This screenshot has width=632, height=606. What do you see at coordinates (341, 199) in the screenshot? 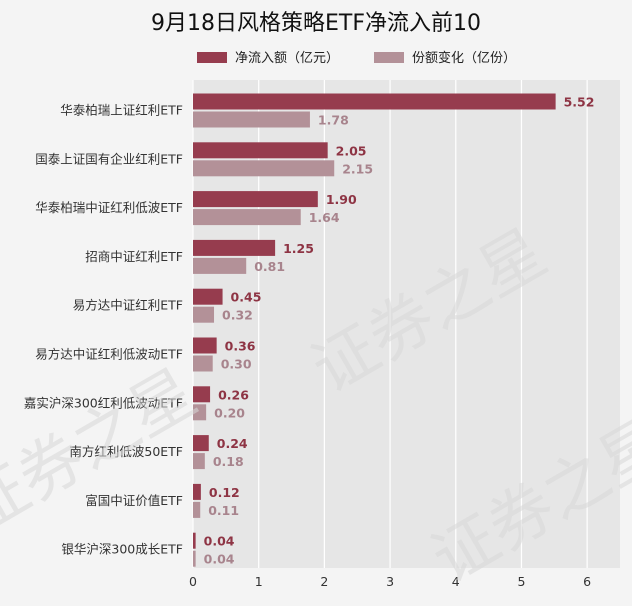
I see `data-label-inflow: 1.90` at bounding box center [341, 199].